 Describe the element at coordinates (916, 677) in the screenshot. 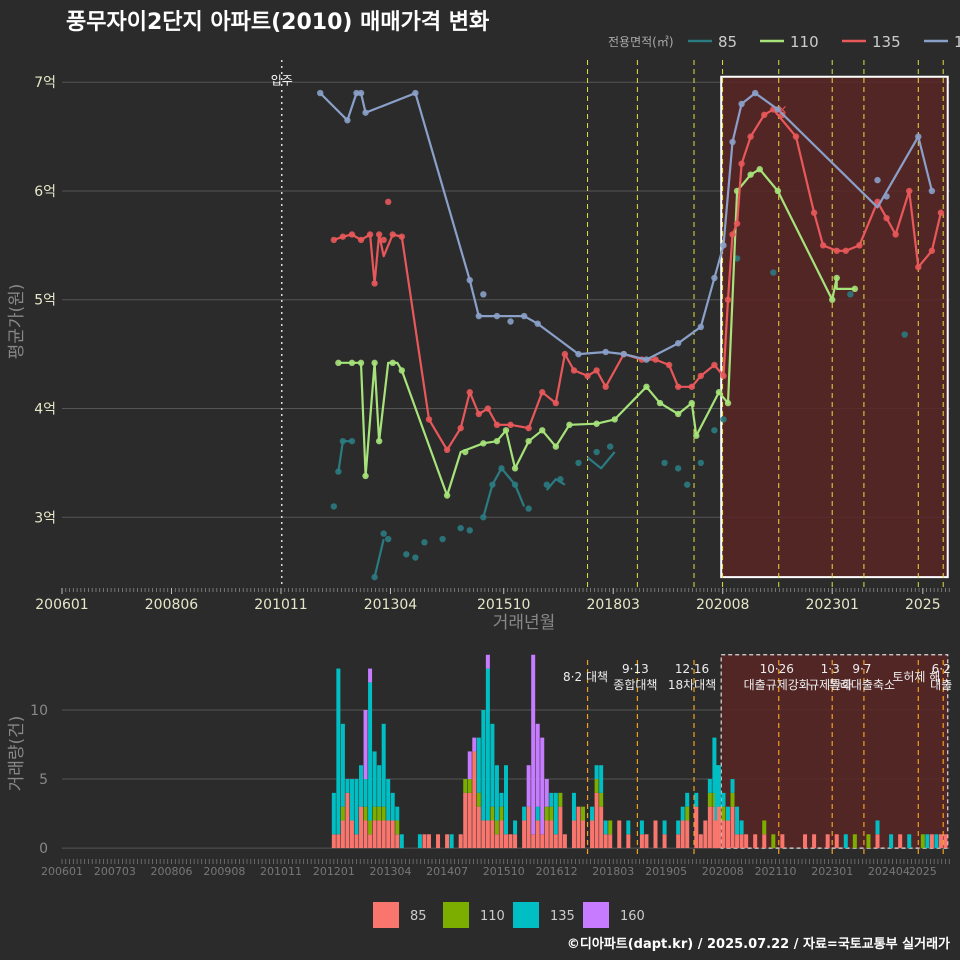

I see `policy-label: 토허제 해` at that location.